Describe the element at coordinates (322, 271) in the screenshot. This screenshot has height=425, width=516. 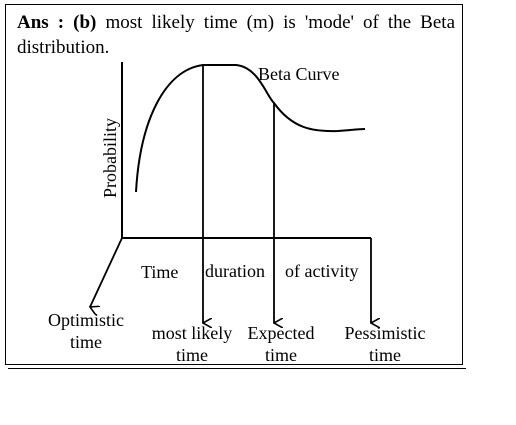
I see `x-axis-word-activity: of activity` at that location.